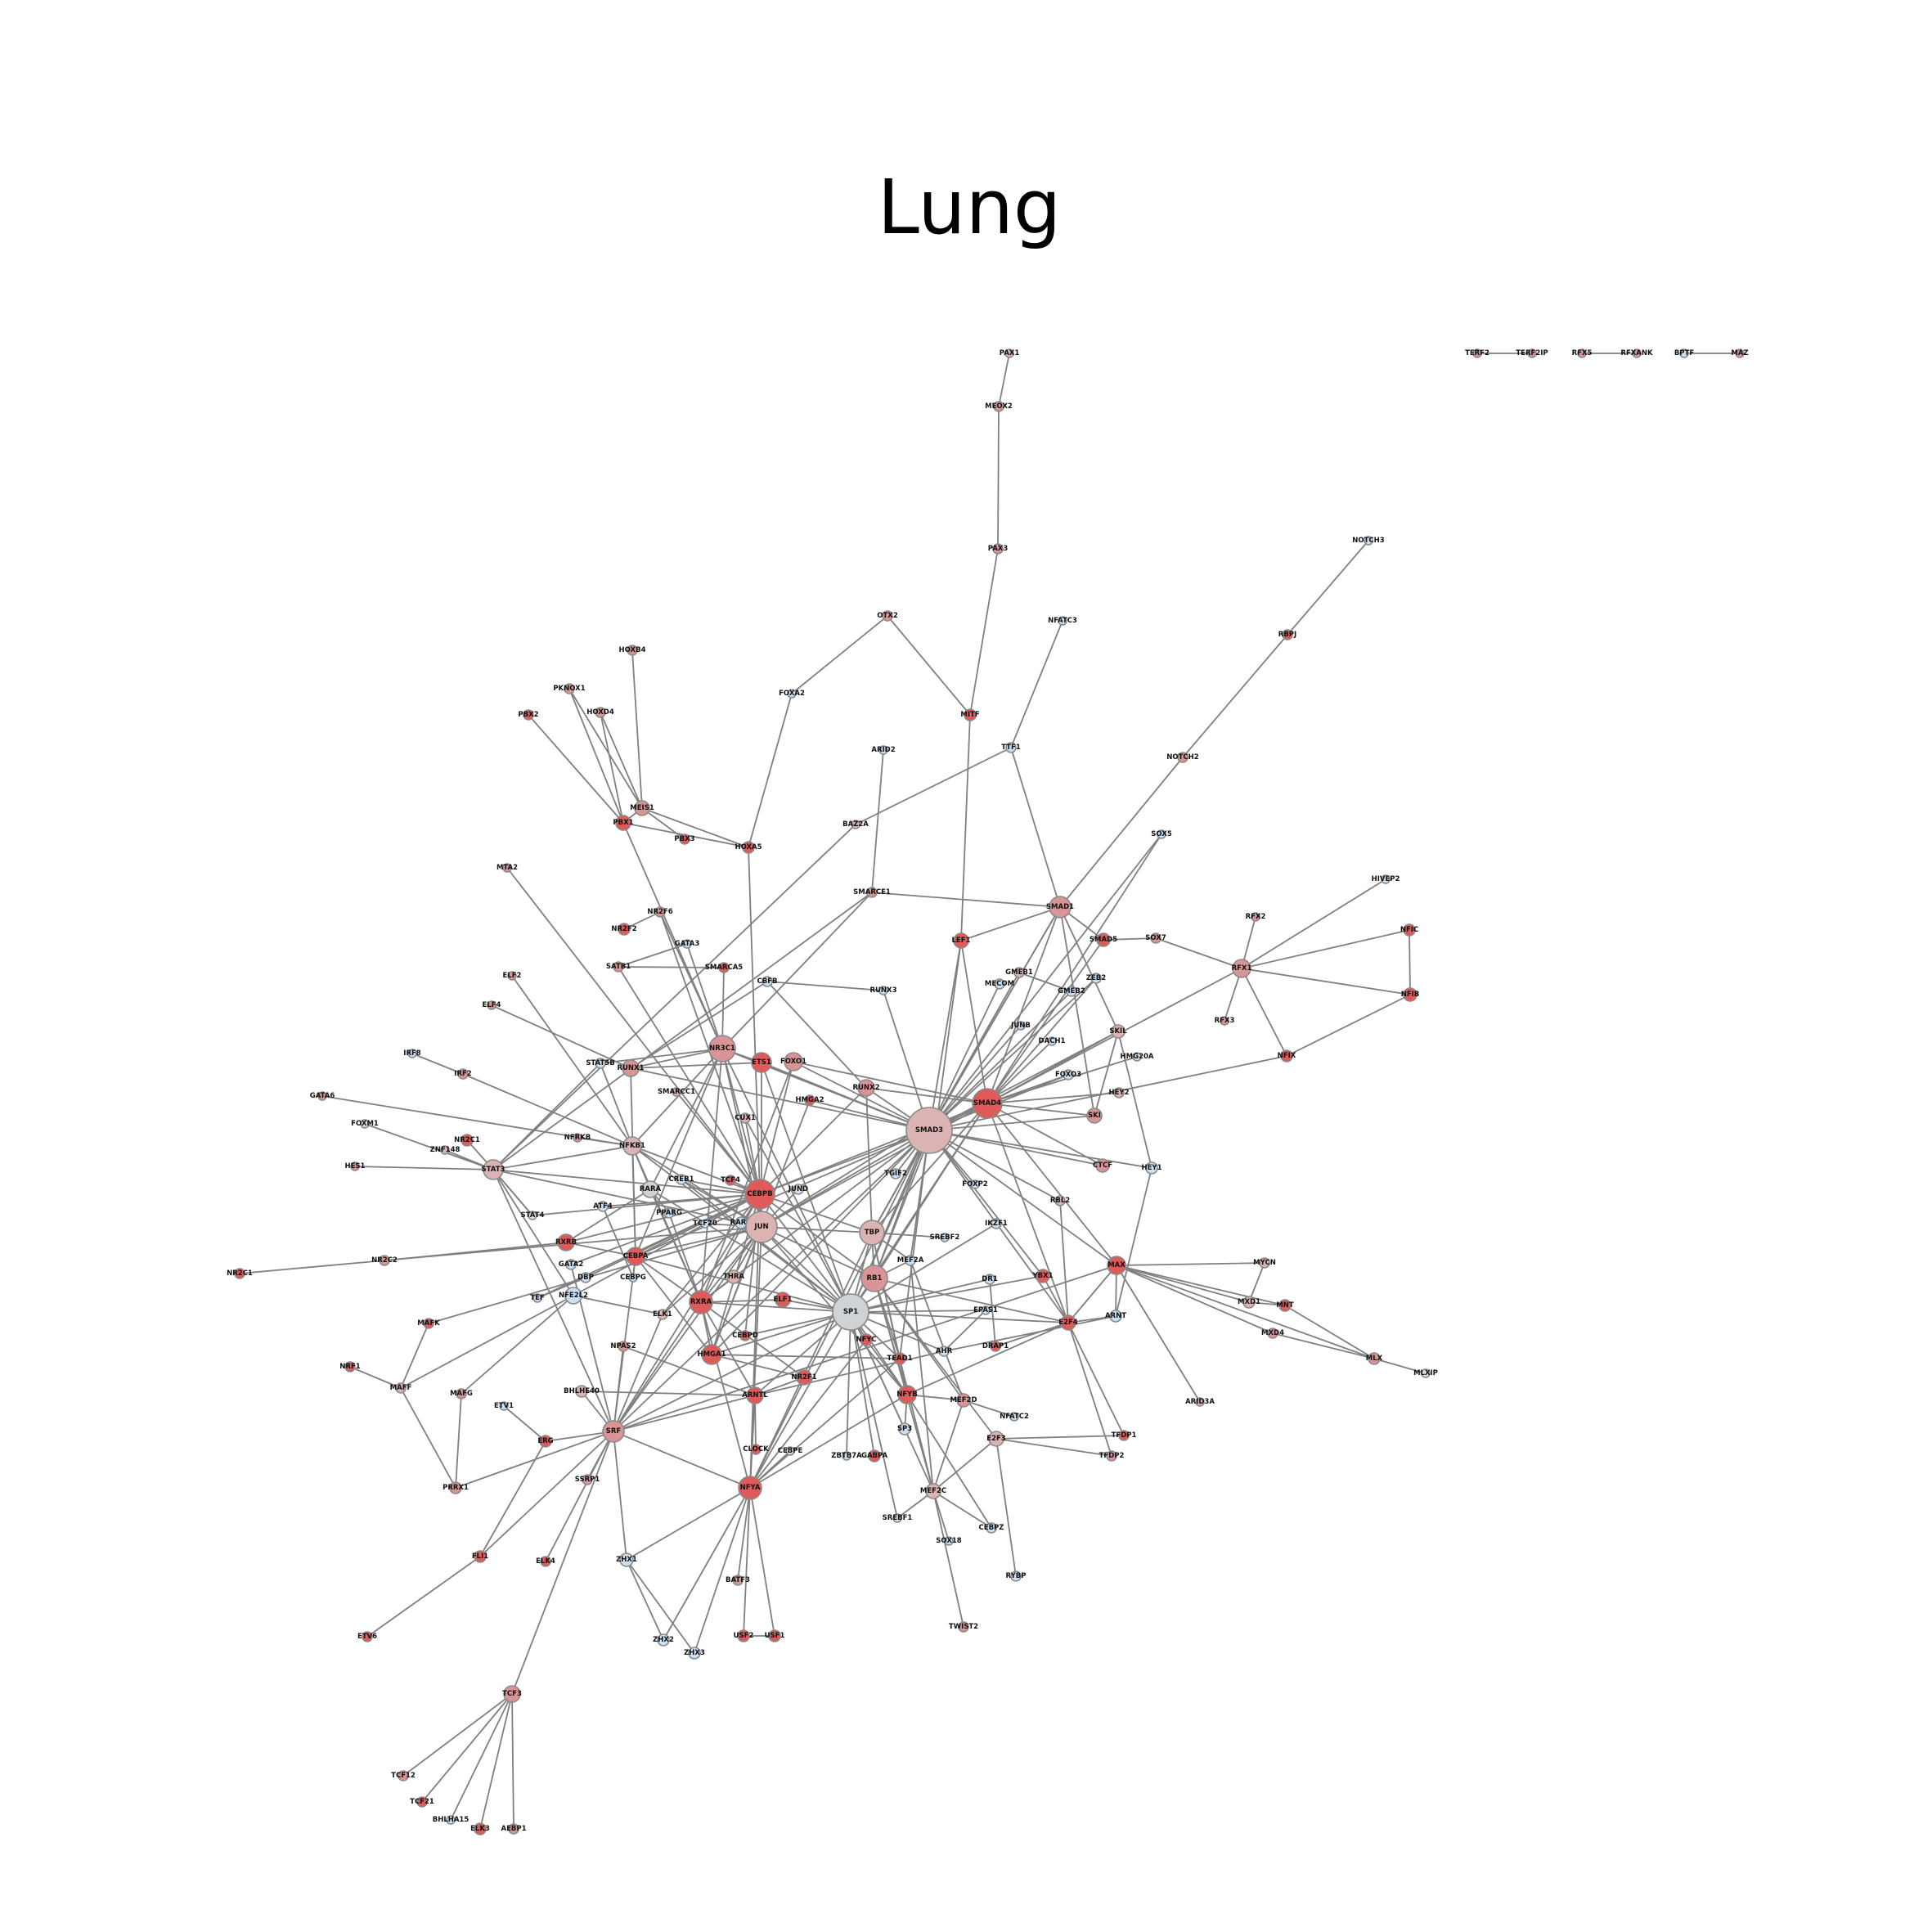 This screenshot has width=1932, height=1932. Describe the element at coordinates (1060, 1200) in the screenshot. I see `node-rbl2: RBL2` at that location.